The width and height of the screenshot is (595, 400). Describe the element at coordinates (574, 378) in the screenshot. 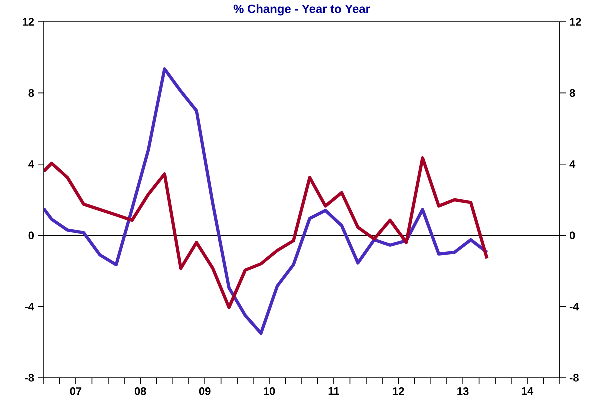

I see `y2-tick-label: -8` at that location.